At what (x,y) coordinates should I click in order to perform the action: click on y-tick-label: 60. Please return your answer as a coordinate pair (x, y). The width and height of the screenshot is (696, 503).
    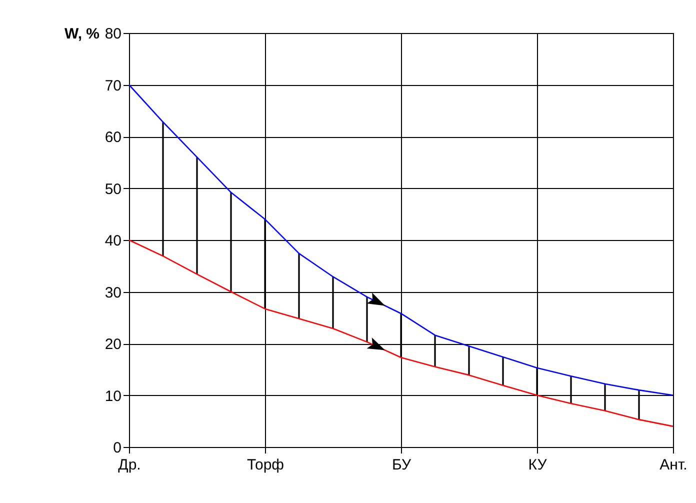
    Looking at the image, I should click on (113, 137).